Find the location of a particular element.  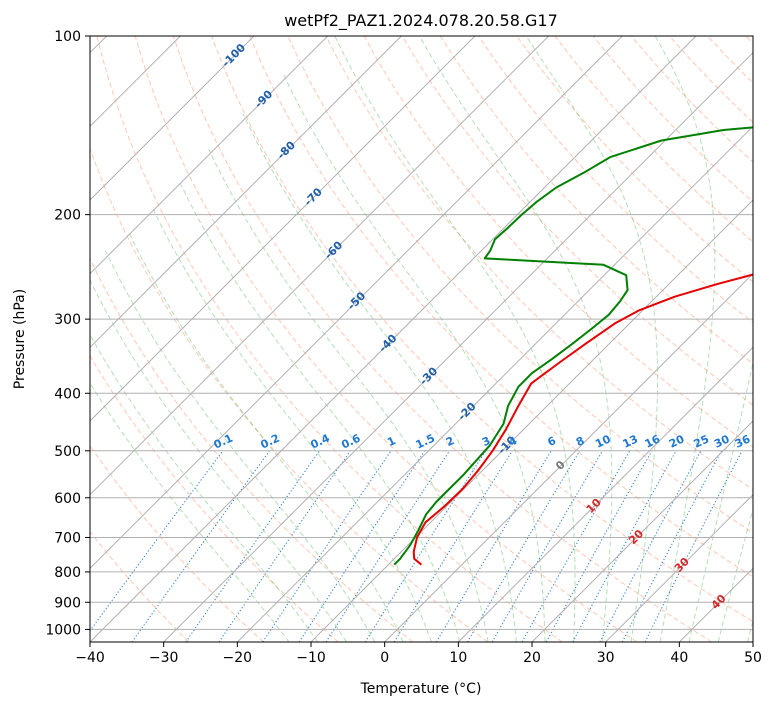

mixing-ratio-label: 36 is located at coordinates (743, 441).